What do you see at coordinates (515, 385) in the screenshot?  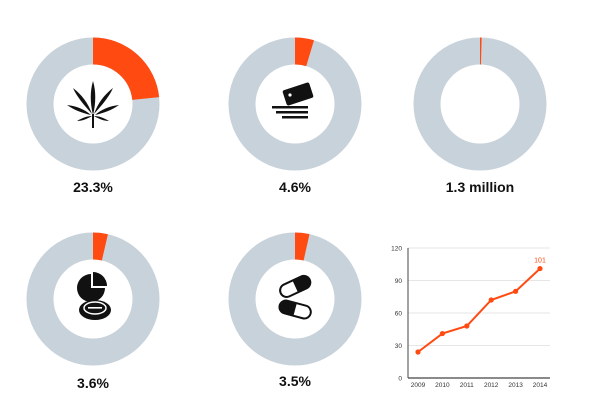 I see `x-tick-label: 2013` at bounding box center [515, 385].